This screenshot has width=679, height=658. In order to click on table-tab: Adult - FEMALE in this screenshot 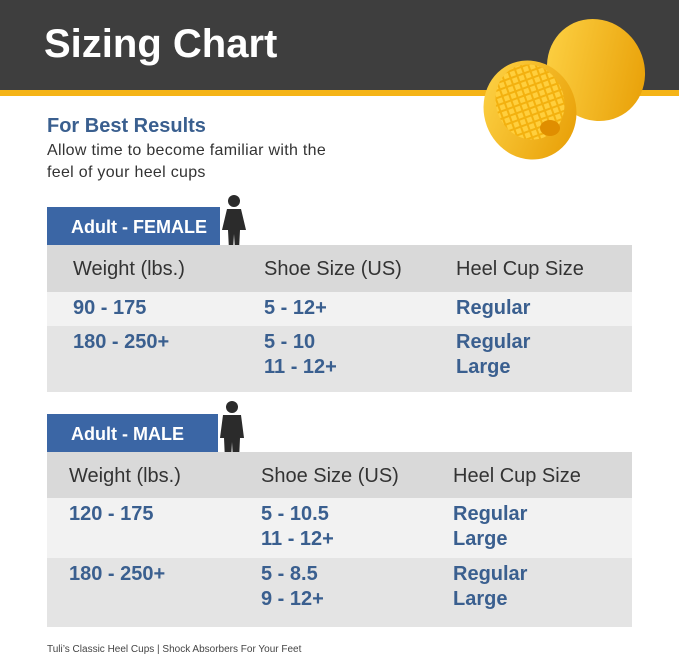, I will do `click(133, 226)`.